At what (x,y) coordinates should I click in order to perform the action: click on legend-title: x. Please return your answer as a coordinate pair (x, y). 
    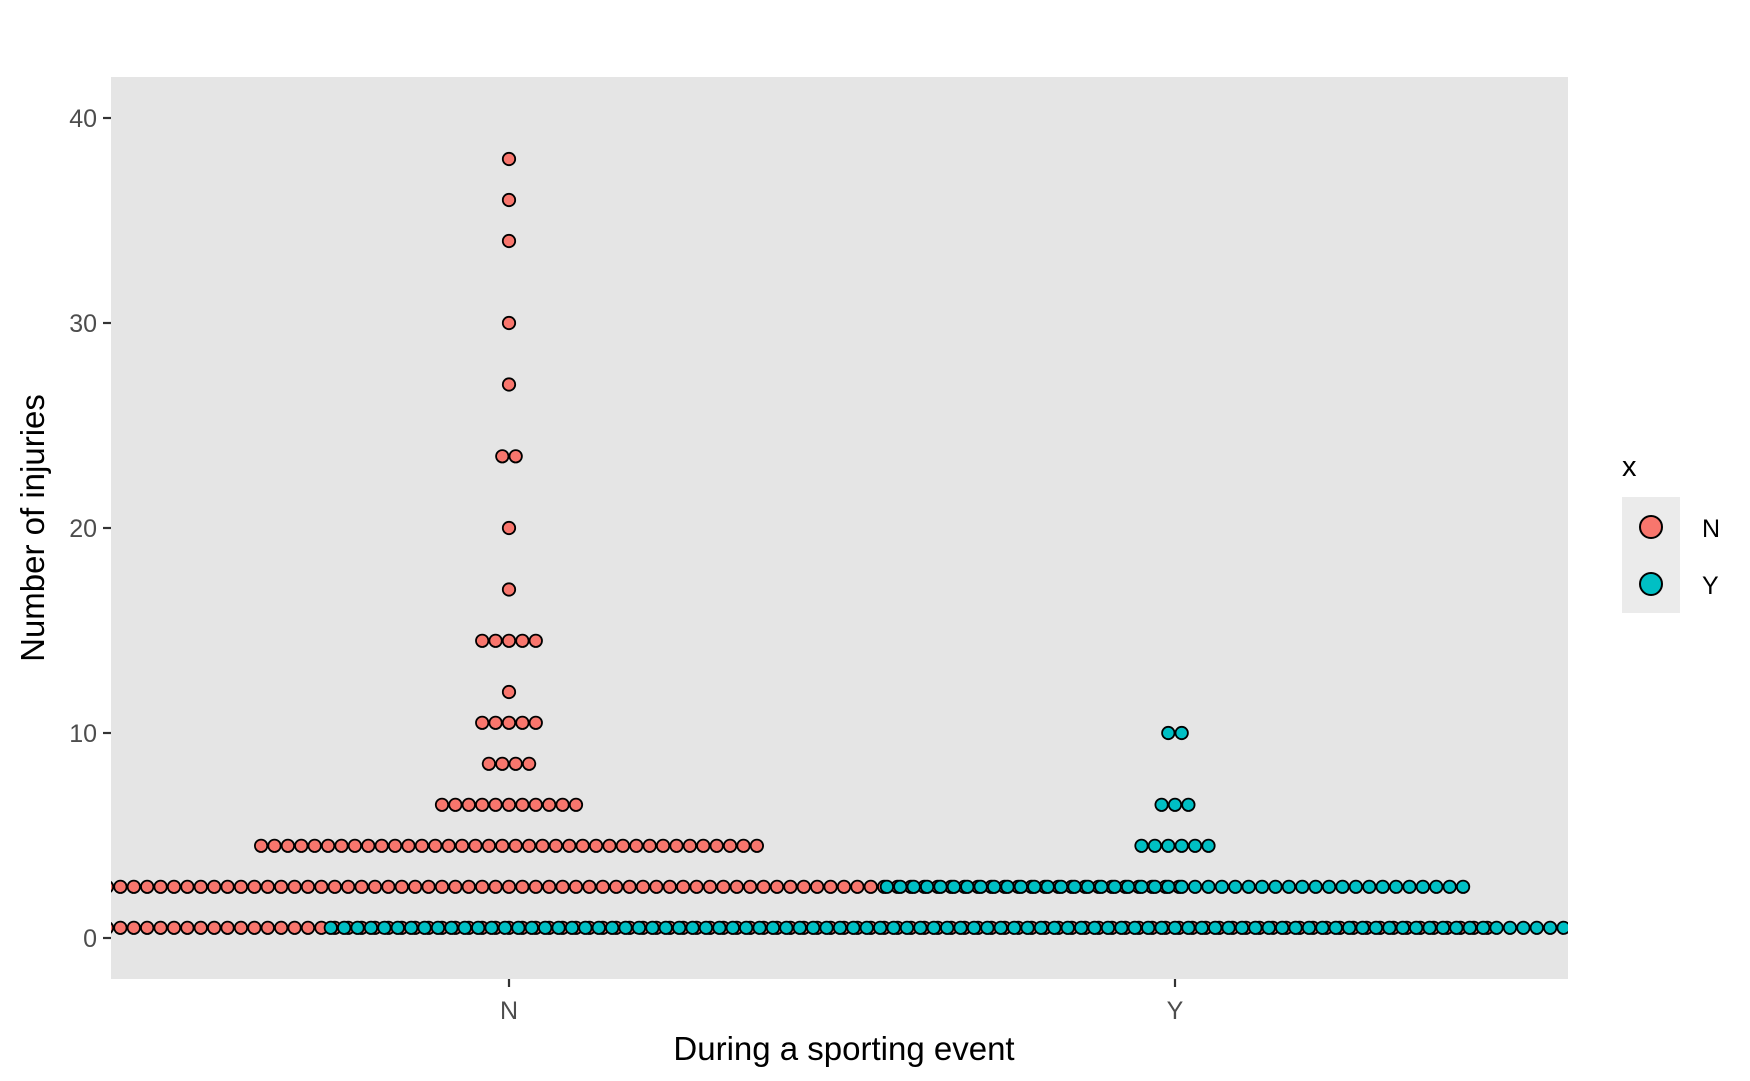
    Looking at the image, I should click on (1629, 467).